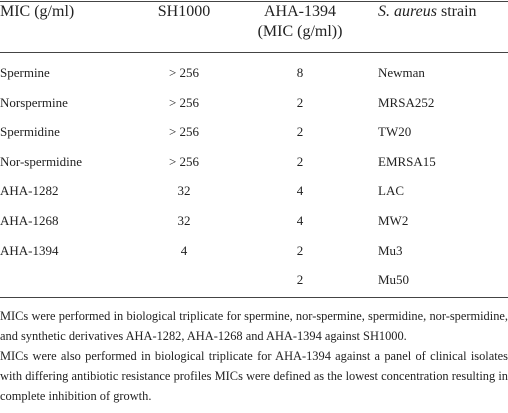 The height and width of the screenshot is (413, 508). Describe the element at coordinates (37, 11) in the screenshot. I see `header-cell: MIC (g/ml)` at that location.